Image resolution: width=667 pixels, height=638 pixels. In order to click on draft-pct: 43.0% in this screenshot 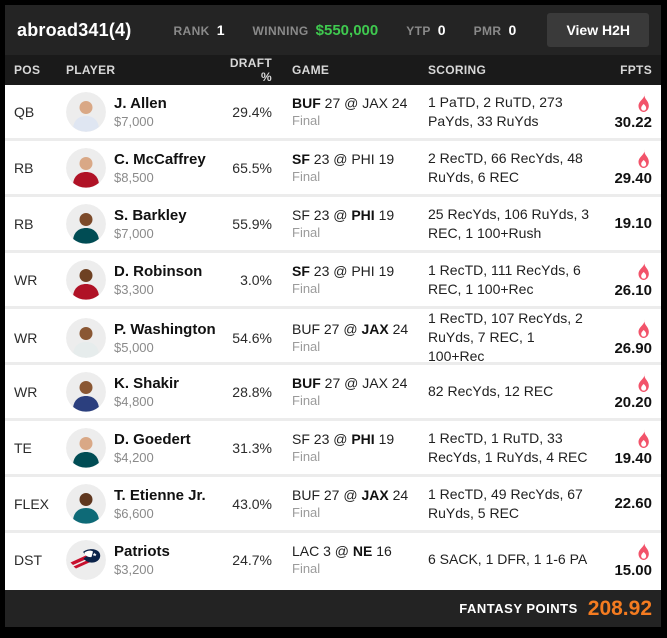, I will do `click(252, 503)`.